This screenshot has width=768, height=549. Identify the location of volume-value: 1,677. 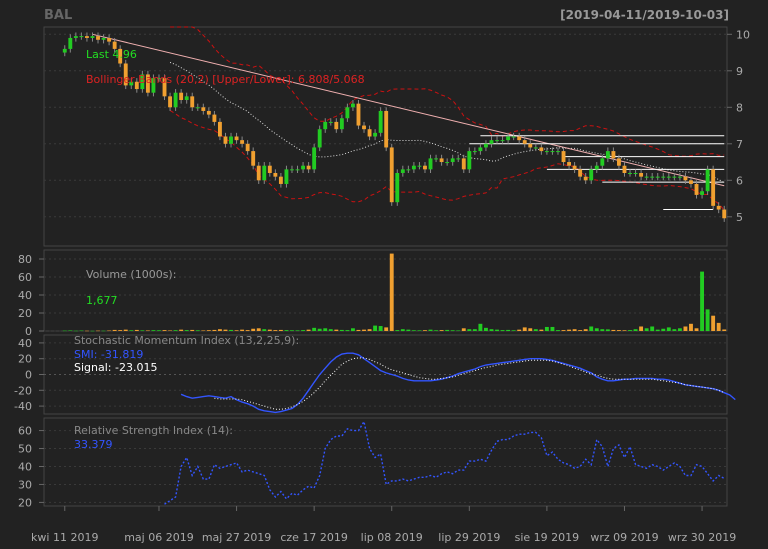
(102, 300).